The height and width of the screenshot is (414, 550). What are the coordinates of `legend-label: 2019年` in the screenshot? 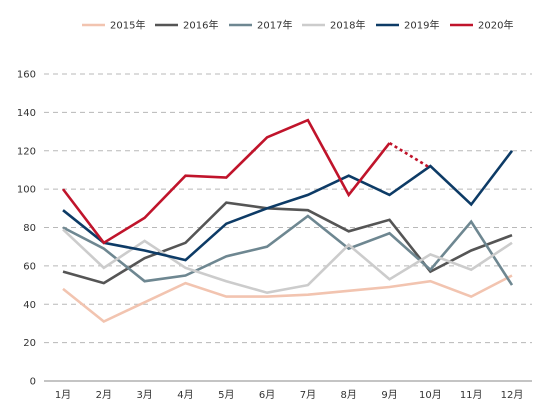 It's located at (421, 25).